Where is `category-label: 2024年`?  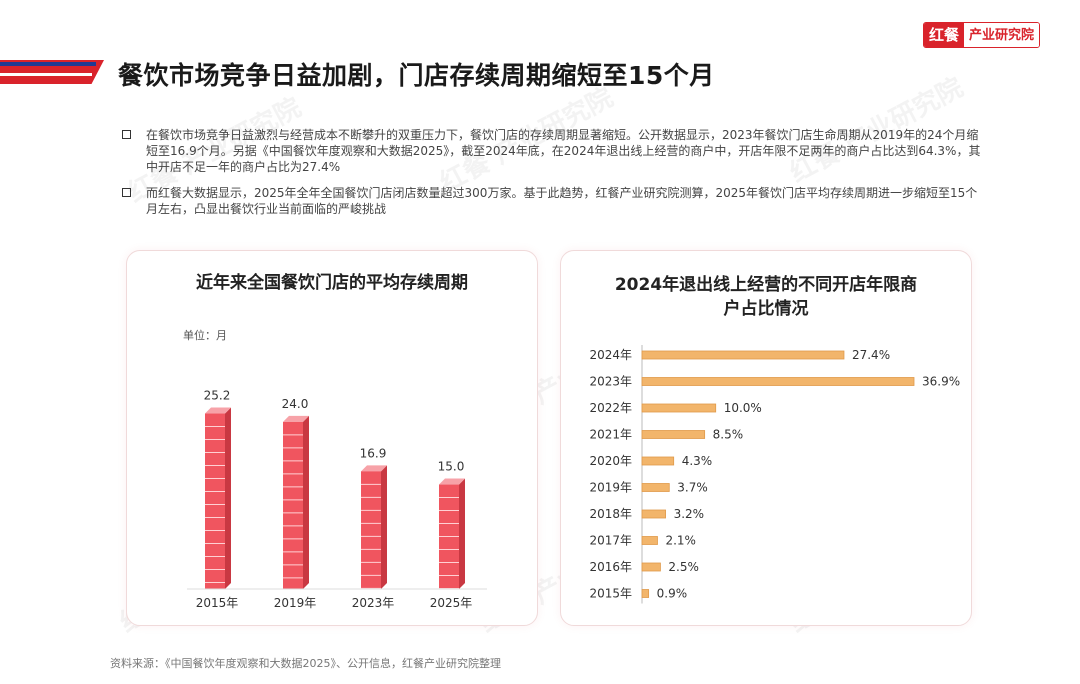 category-label: 2024年 is located at coordinates (610, 355).